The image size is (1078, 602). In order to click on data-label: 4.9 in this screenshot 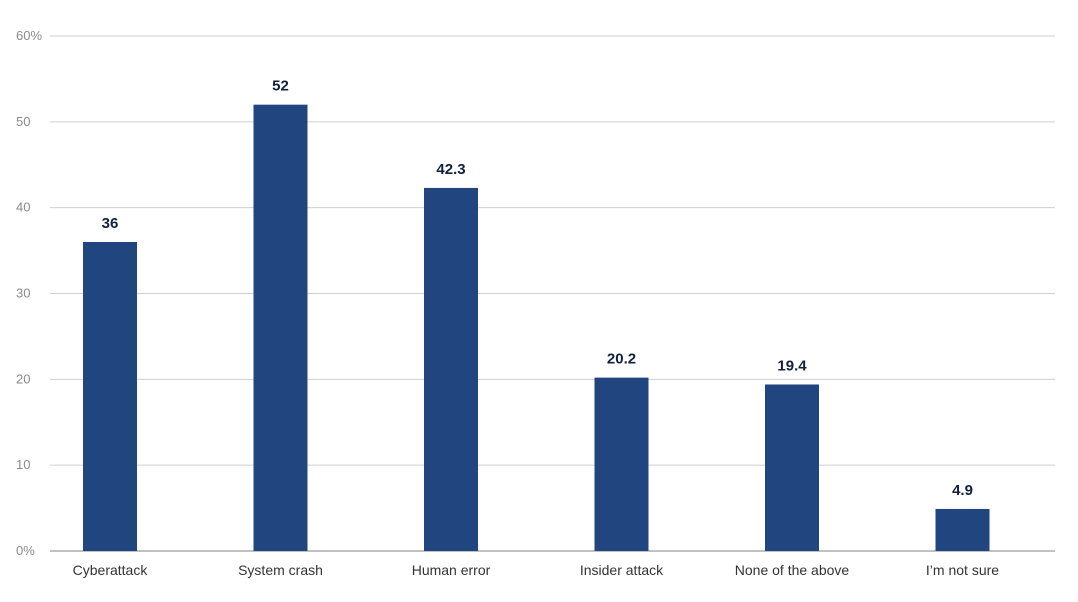, I will do `click(962, 490)`.